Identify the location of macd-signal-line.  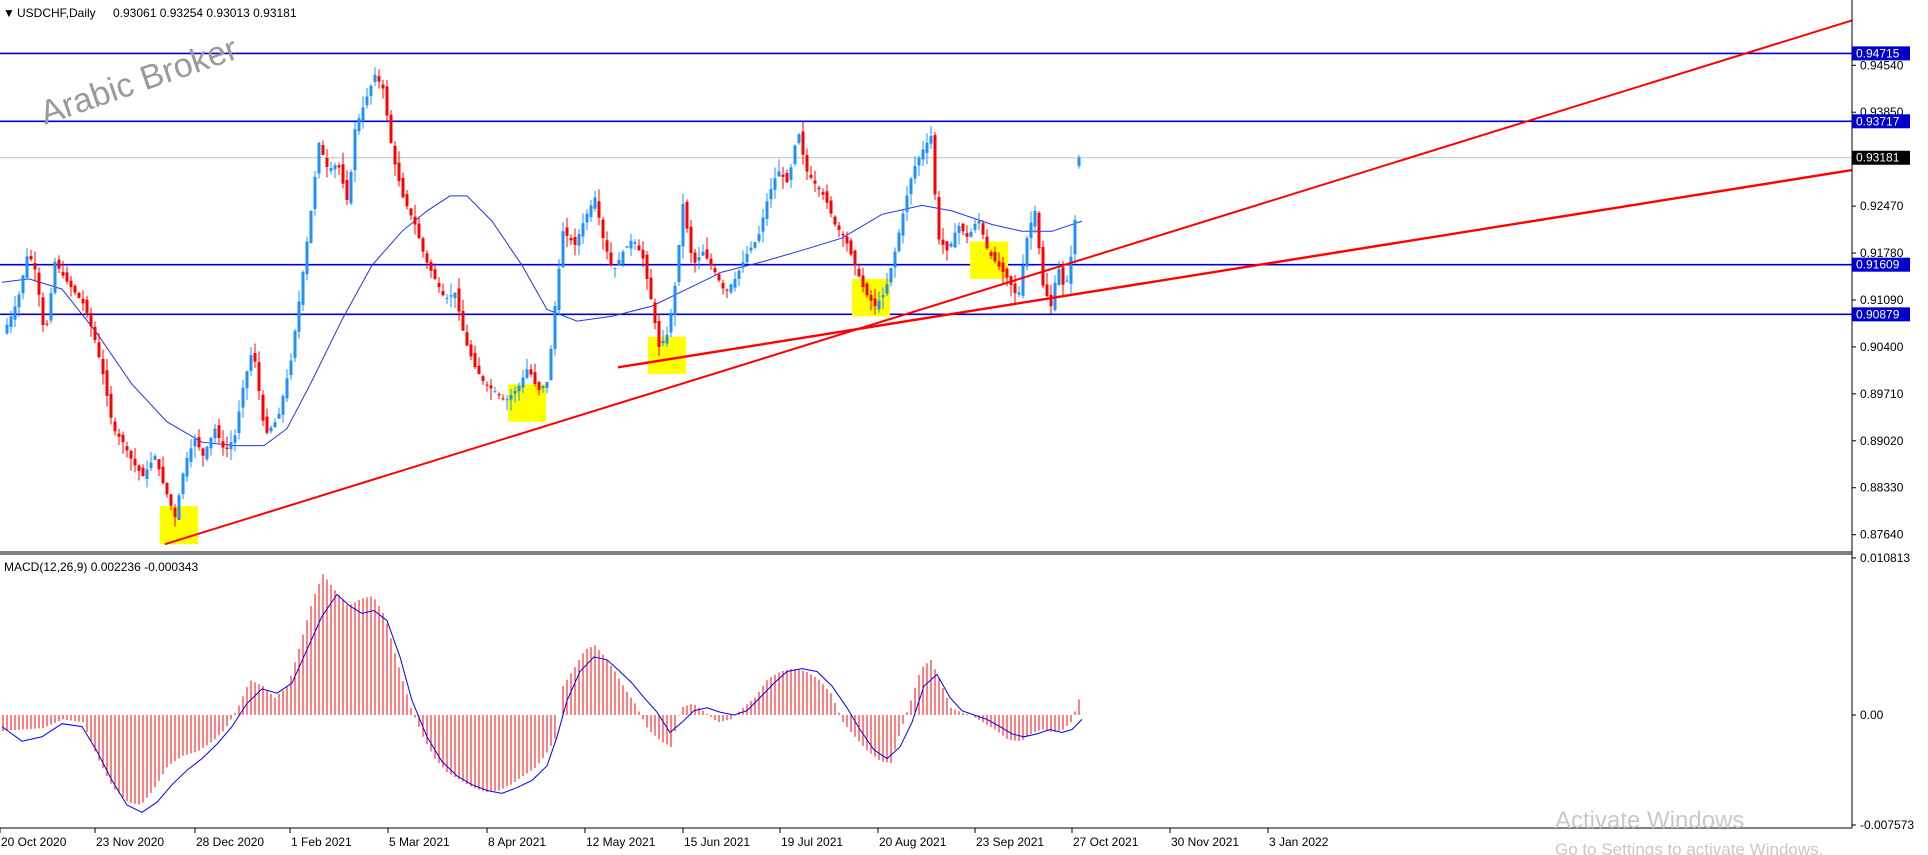
(542, 703).